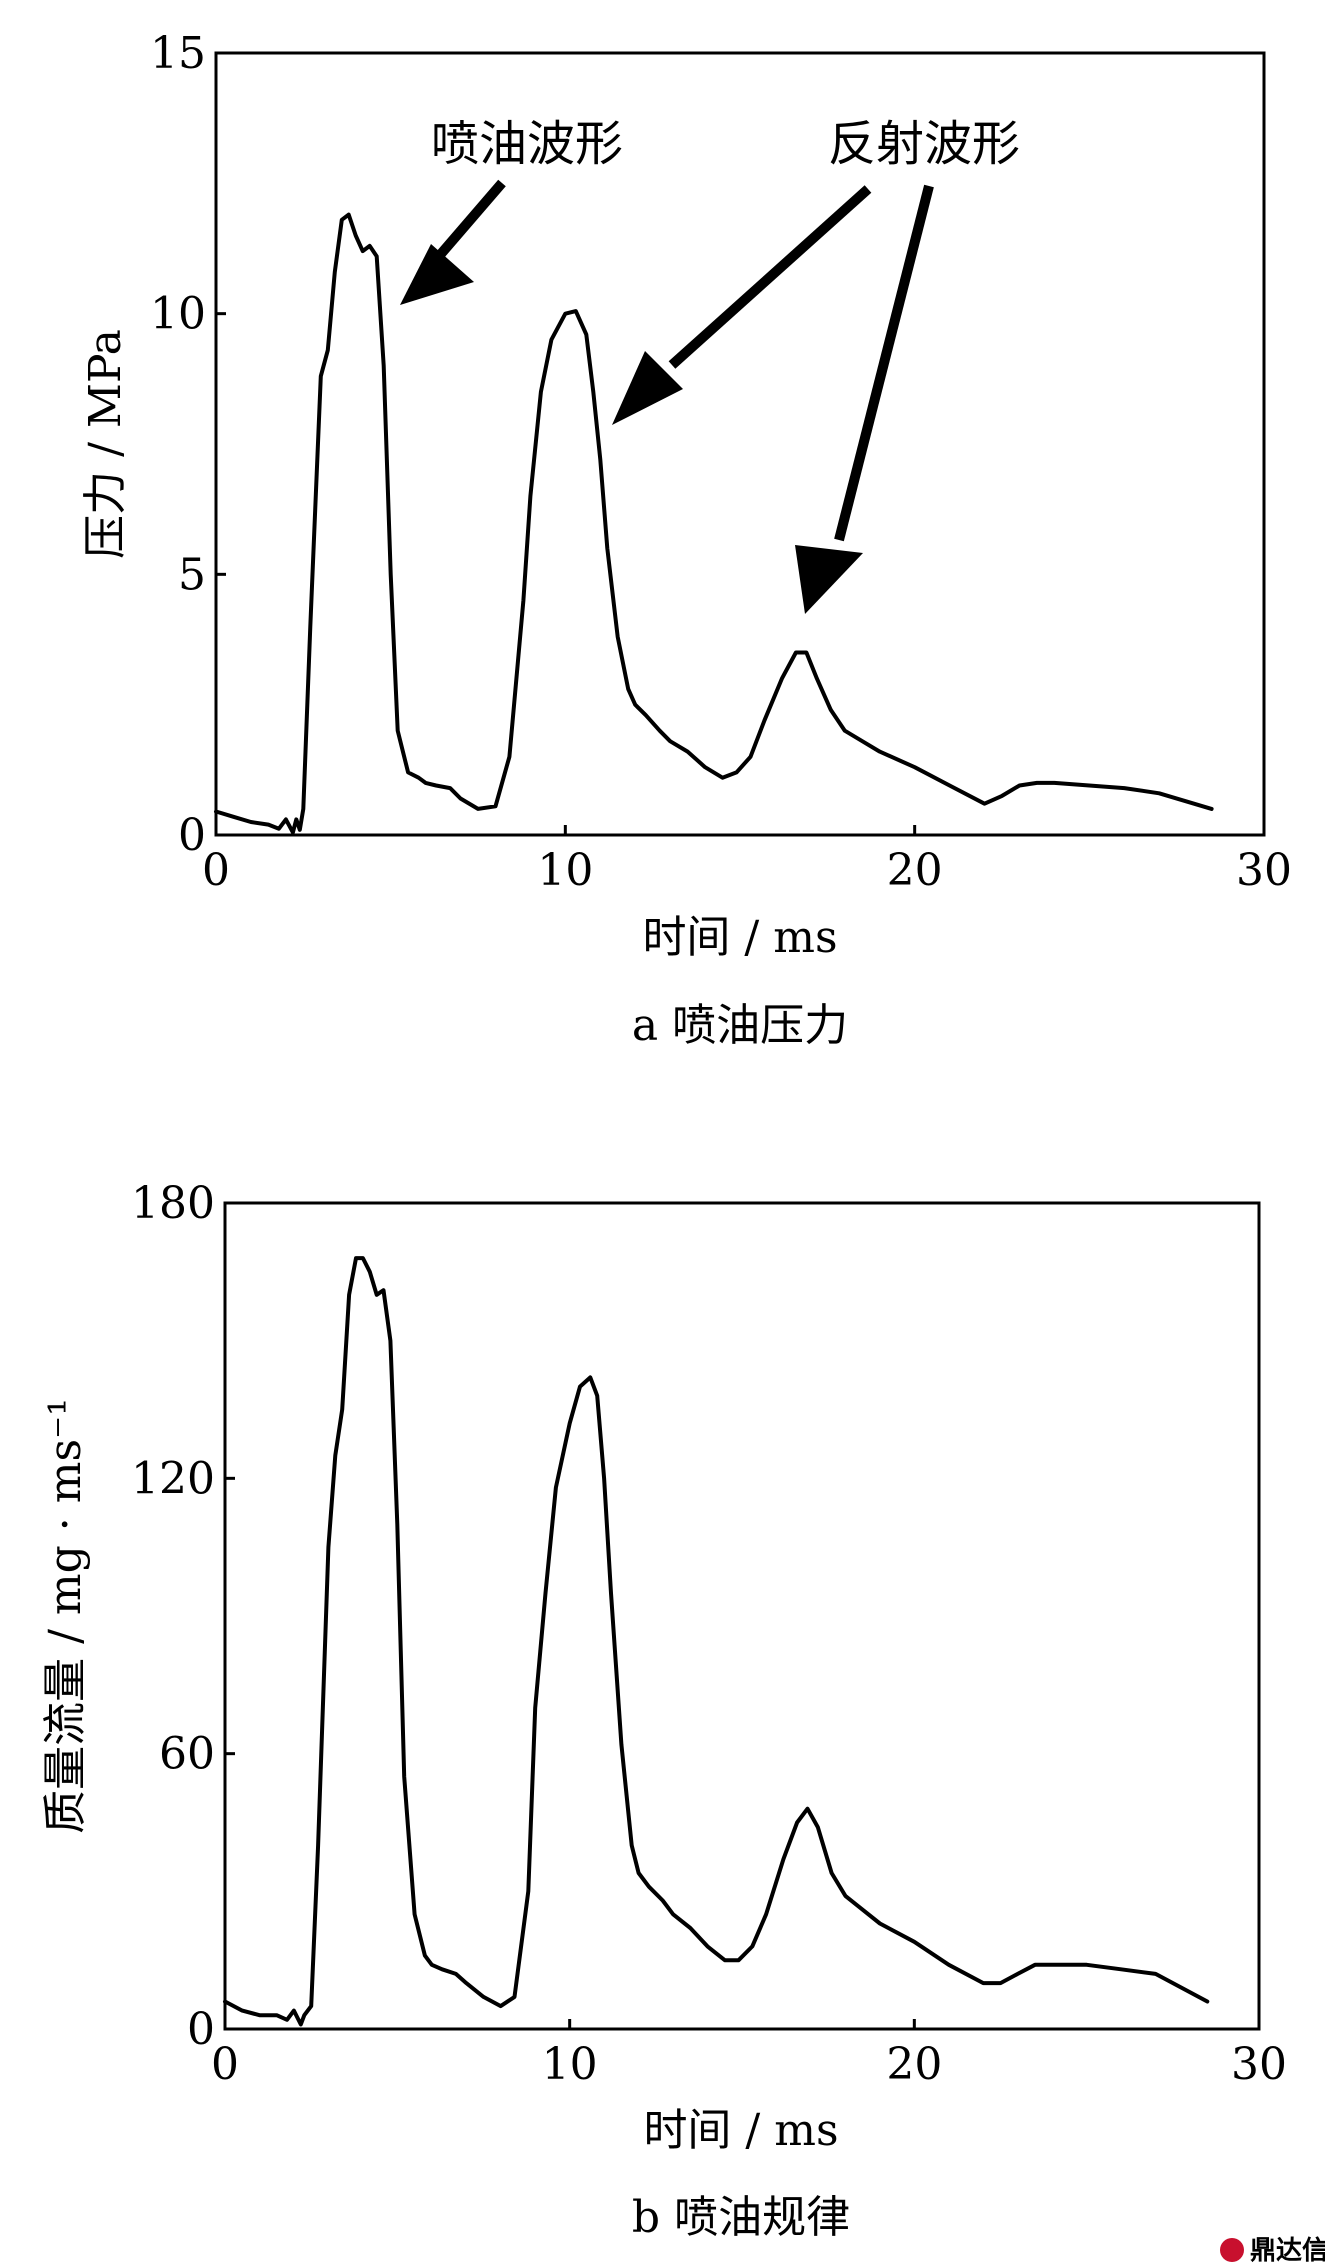 Image resolution: width=1325 pixels, height=2268 pixels. I want to click on watermark: 鼎达信, so click(1272, 2251).